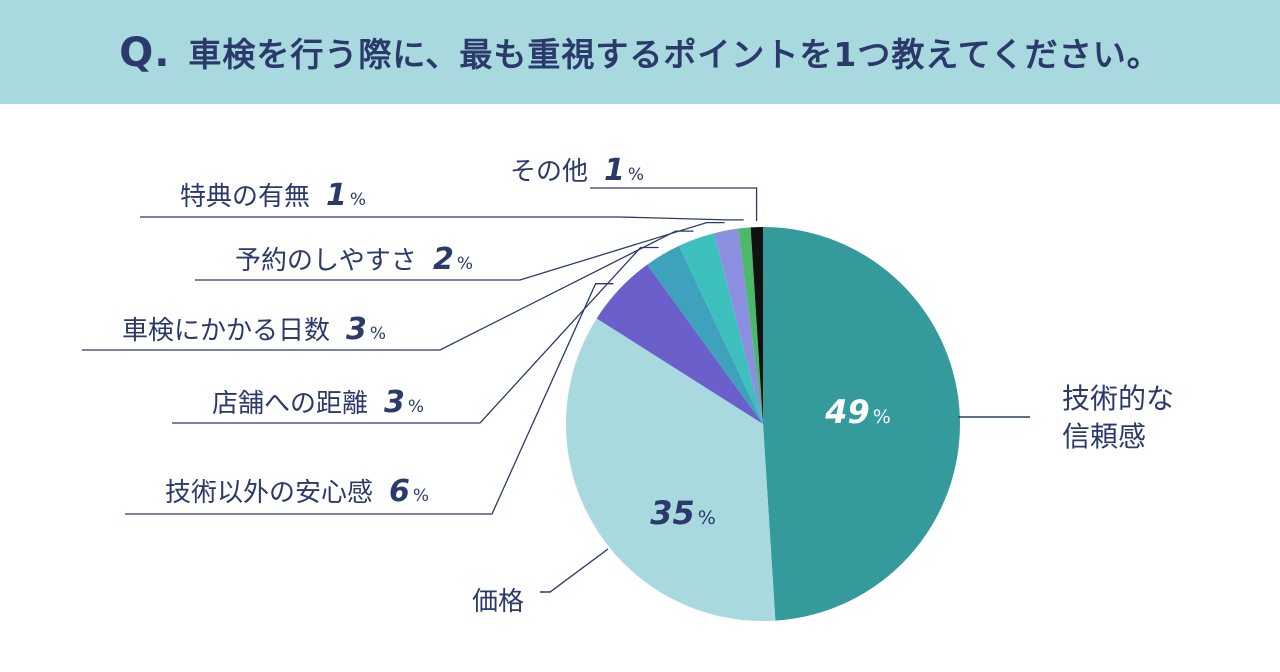 Image resolution: width=1280 pixels, height=672 pixels. Describe the element at coordinates (498, 602) in the screenshot. I see `category-label-2: 価格` at that location.